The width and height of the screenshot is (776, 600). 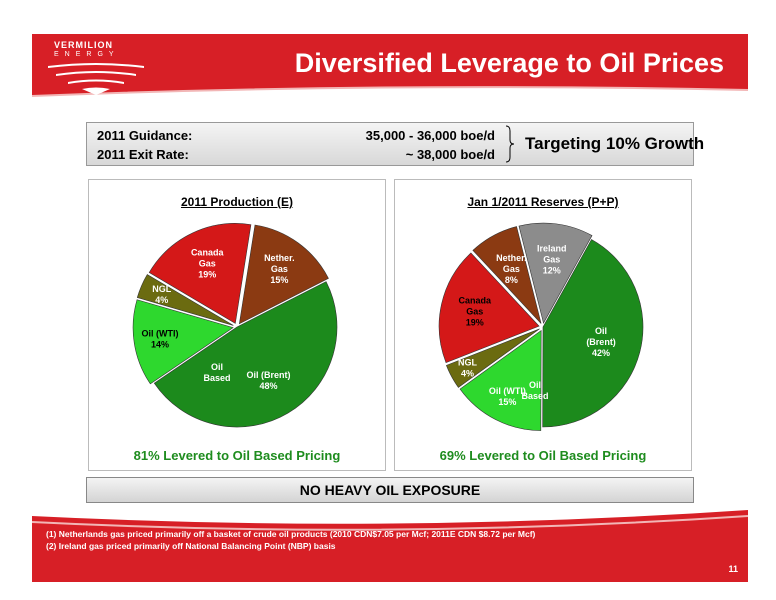 What do you see at coordinates (430, 135) in the screenshot?
I see `guidance-value: 35,000 - 36,000 boe/d` at bounding box center [430, 135].